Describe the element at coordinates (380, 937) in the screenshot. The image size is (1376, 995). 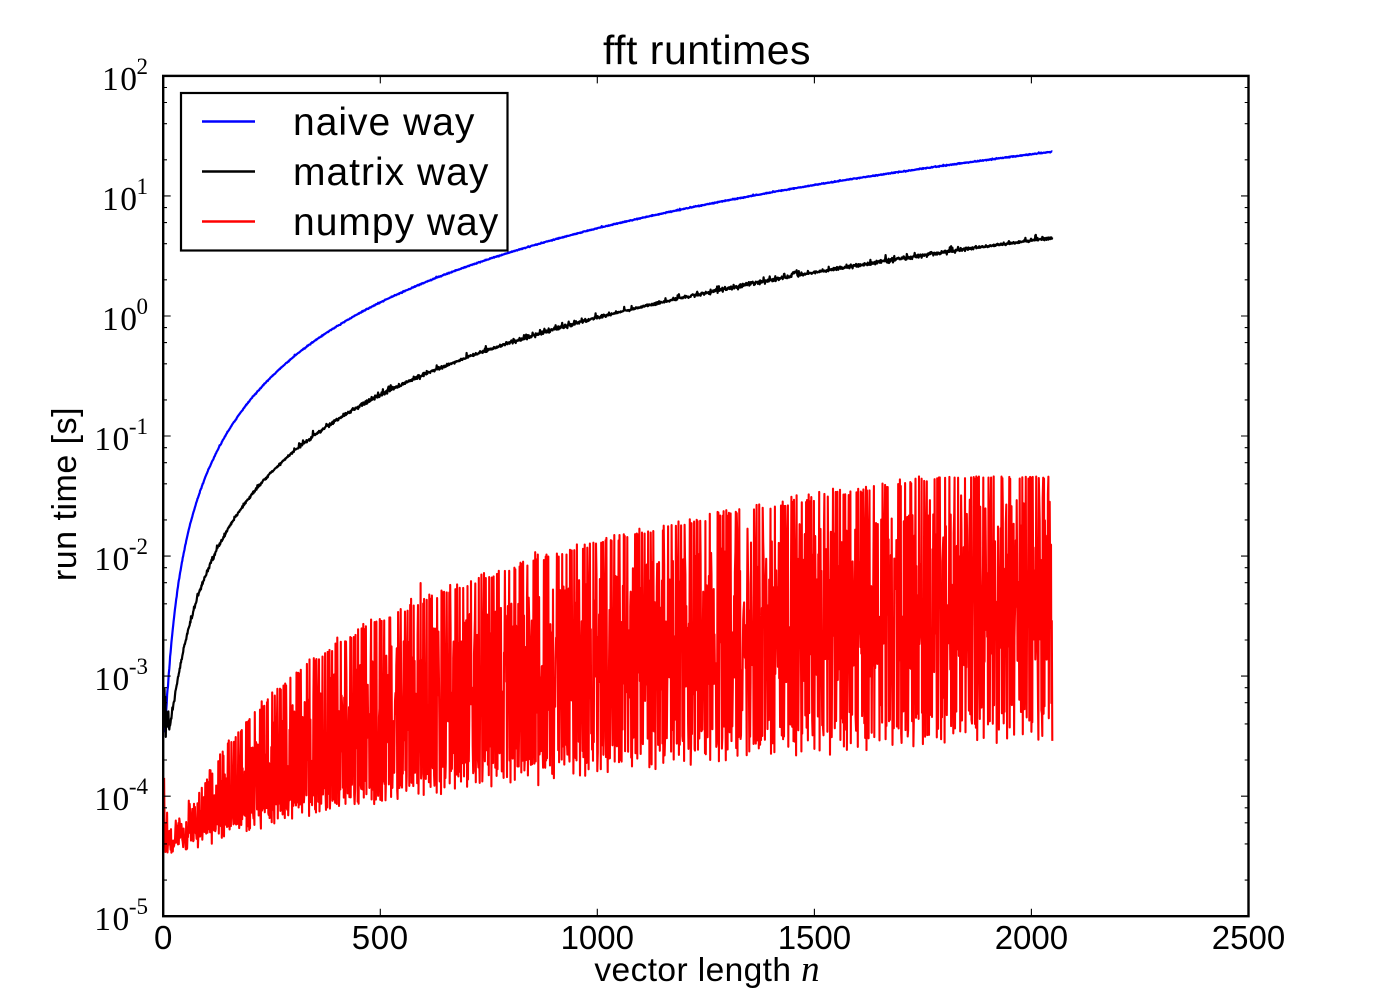
I see `svg-text: 500` at that location.